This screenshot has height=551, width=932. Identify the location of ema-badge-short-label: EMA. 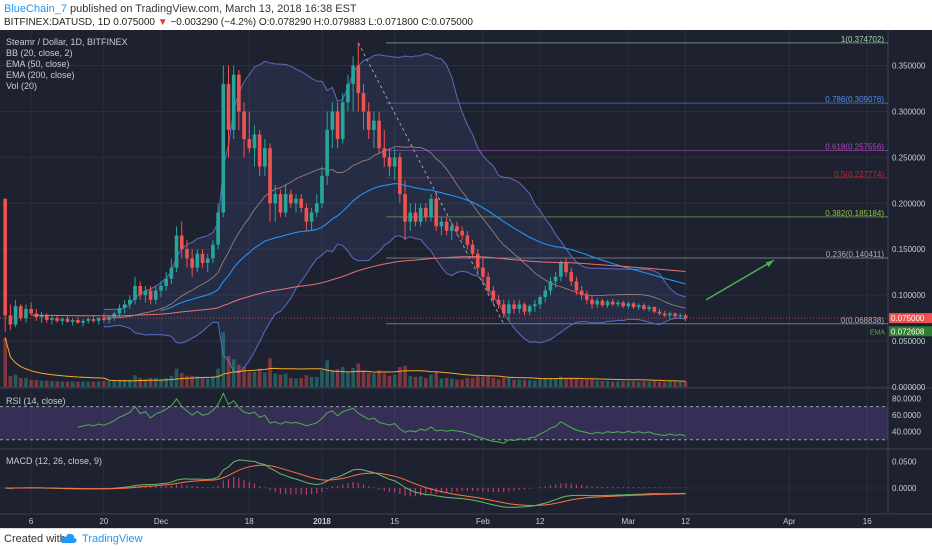
(878, 332).